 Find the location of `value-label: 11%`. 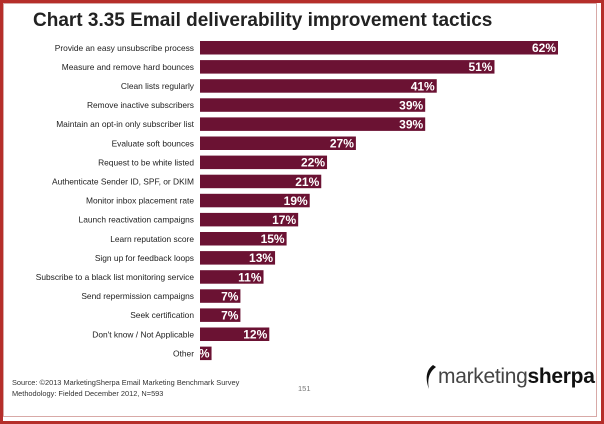

value-label: 11% is located at coordinates (250, 277).